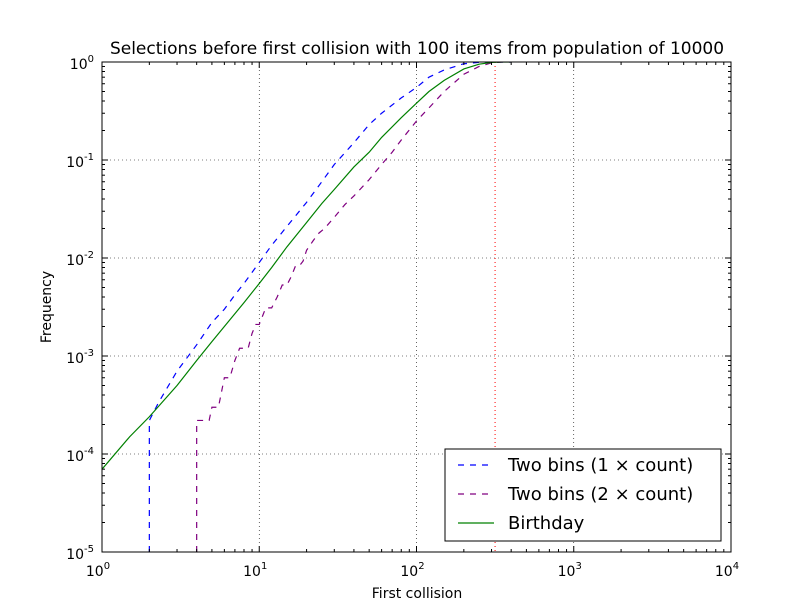 The height and width of the screenshot is (612, 812). I want to click on x-tick-label: 10⁴, so click(727, 570).